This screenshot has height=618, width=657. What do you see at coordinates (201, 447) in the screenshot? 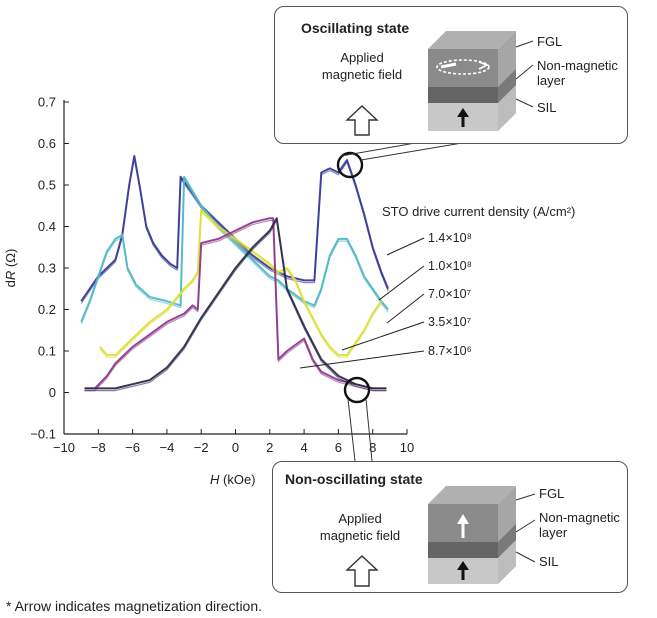
I see `x-tick-label: −2` at bounding box center [201, 447].